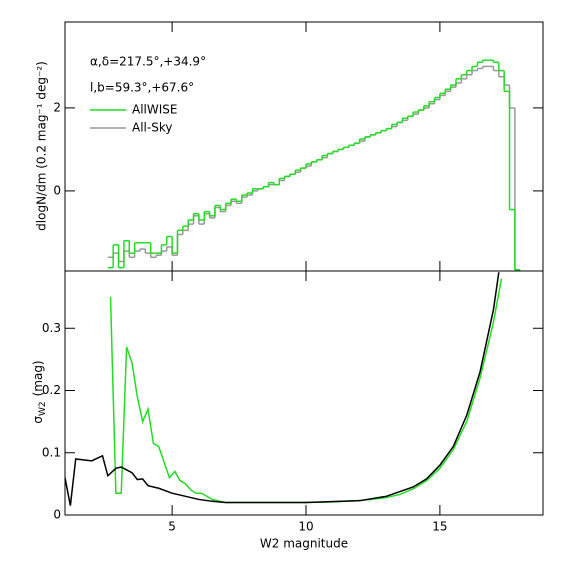  What do you see at coordinates (152, 128) in the screenshot?
I see `legend-label: All-Sky` at bounding box center [152, 128].